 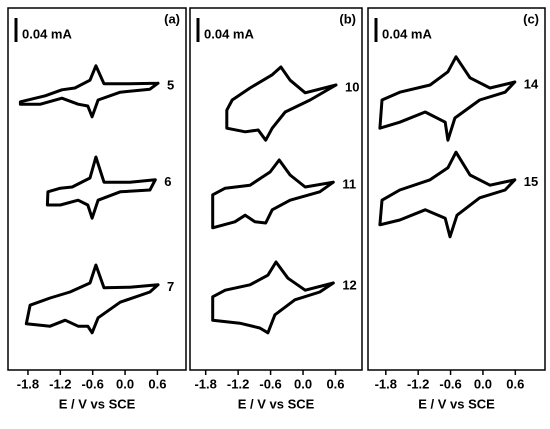 What do you see at coordinates (349, 284) in the screenshot?
I see `curve-label: 12` at bounding box center [349, 284].